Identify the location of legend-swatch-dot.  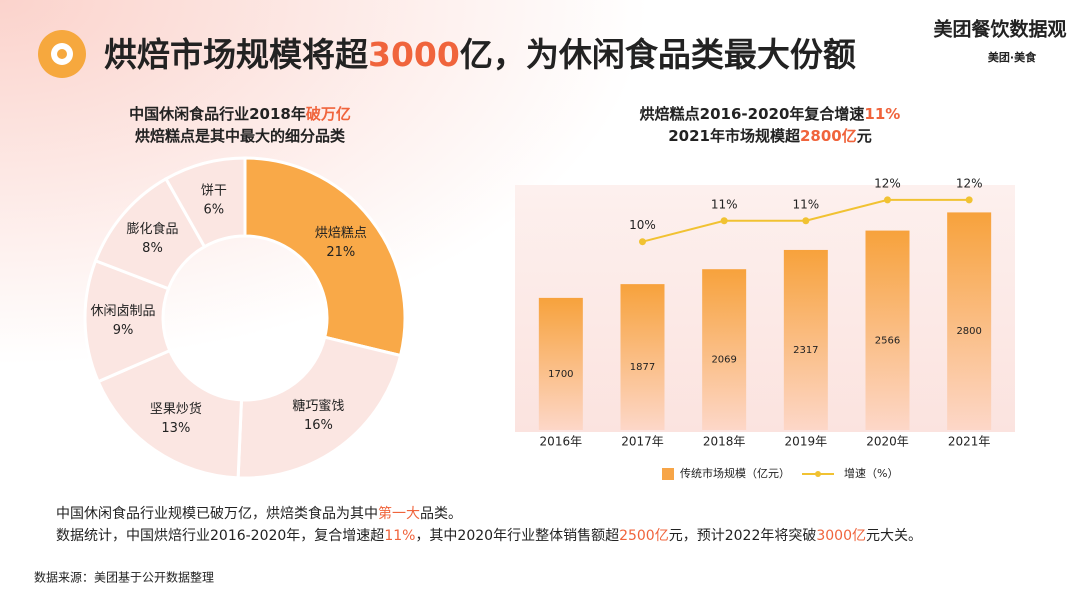
(818, 474).